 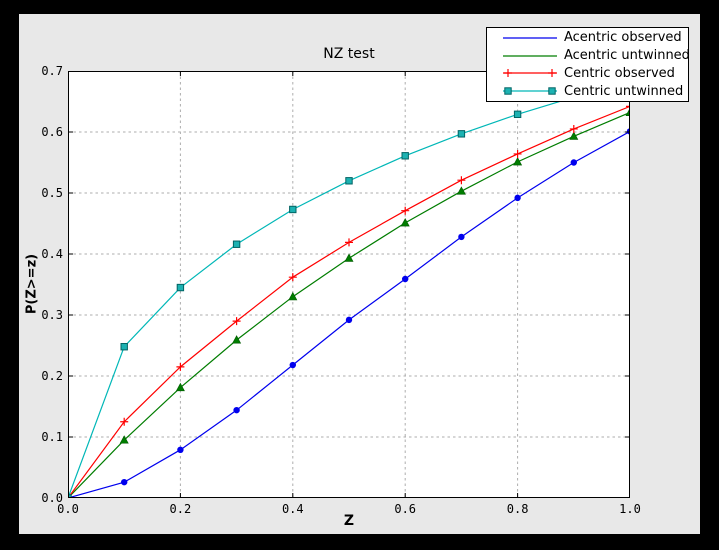 I want to click on legend-sample-centric-untwinned, so click(x=530, y=91).